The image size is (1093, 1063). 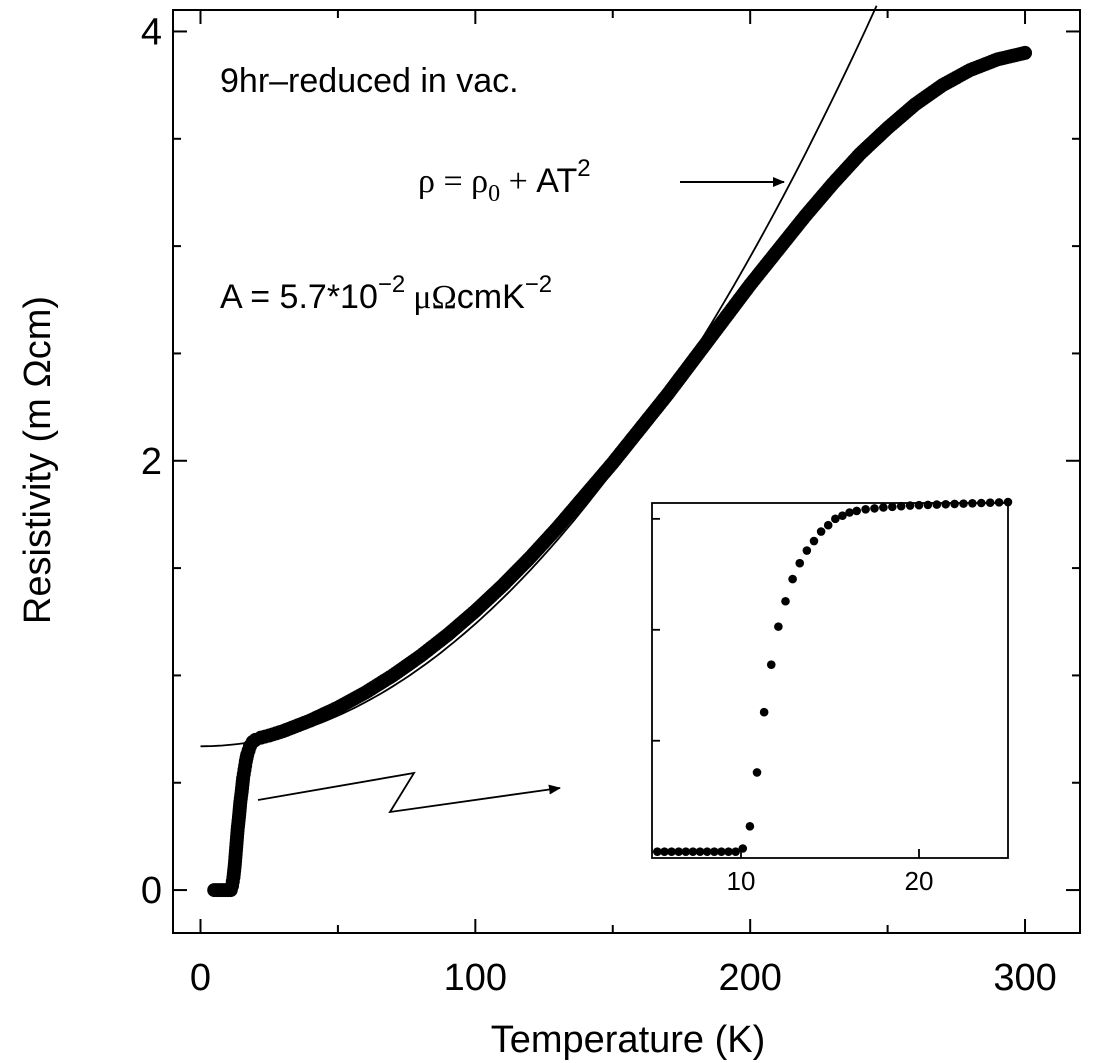 I want to click on fit-at: AT, so click(x=556, y=181).